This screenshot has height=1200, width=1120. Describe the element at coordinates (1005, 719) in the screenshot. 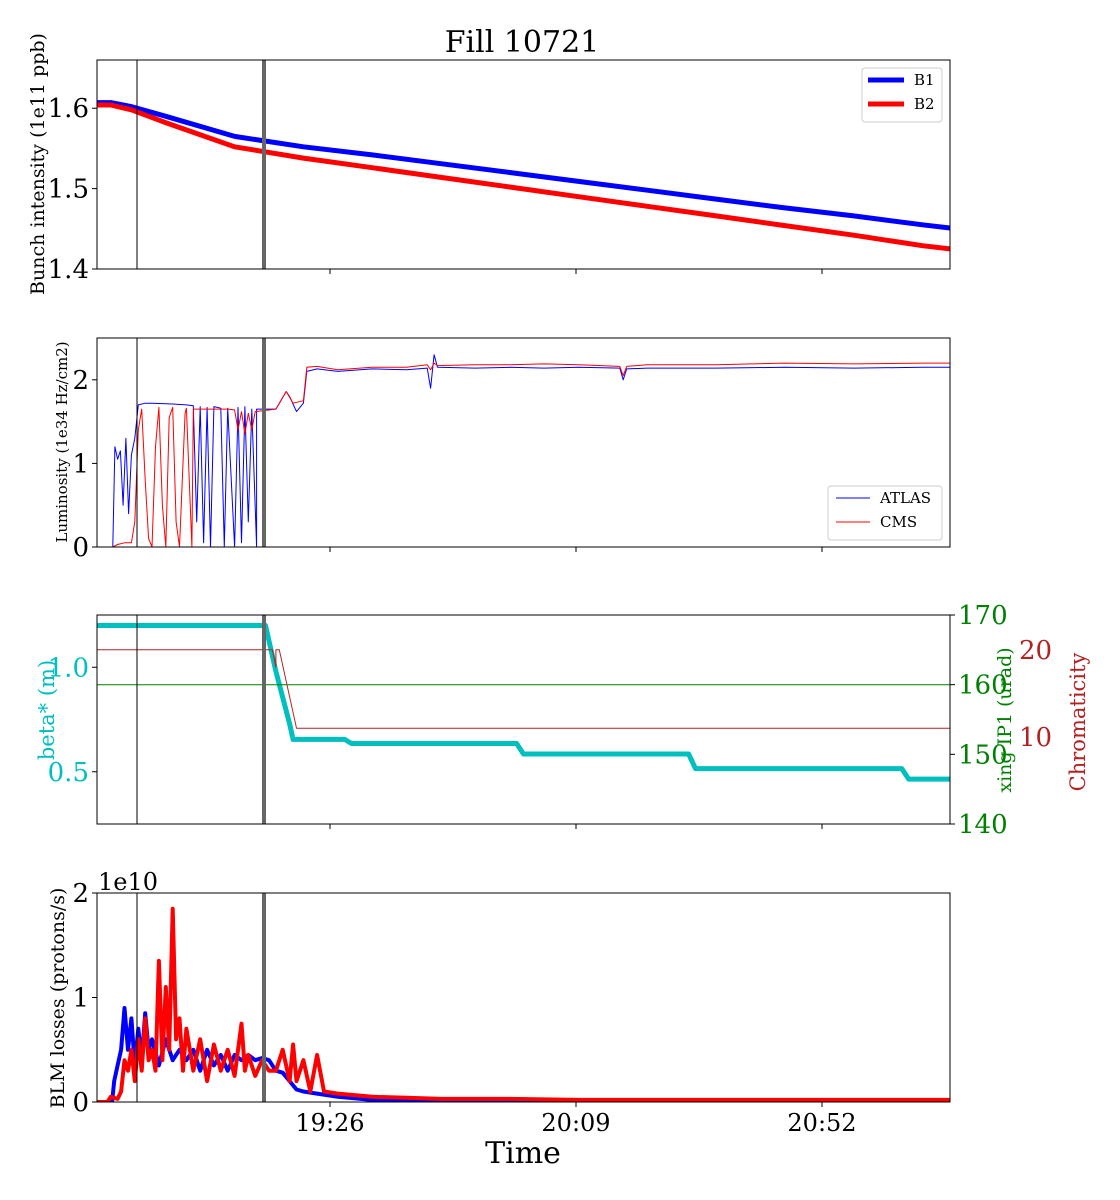

I see `panel-3-y2label: xing IP1 (urad)` at that location.